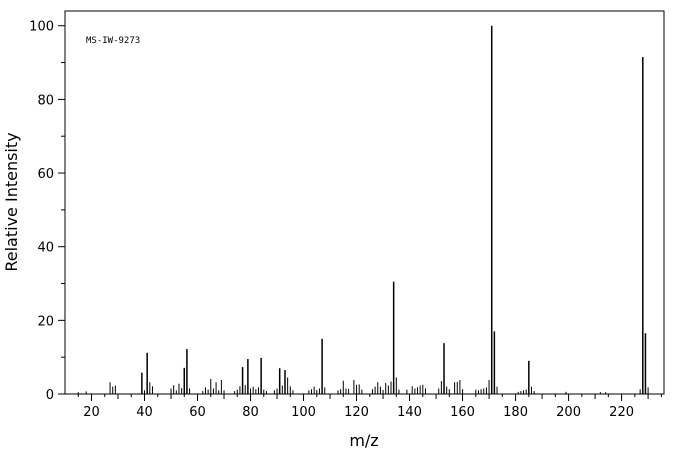  I want to click on y-tick-label: 20, so click(45, 321).